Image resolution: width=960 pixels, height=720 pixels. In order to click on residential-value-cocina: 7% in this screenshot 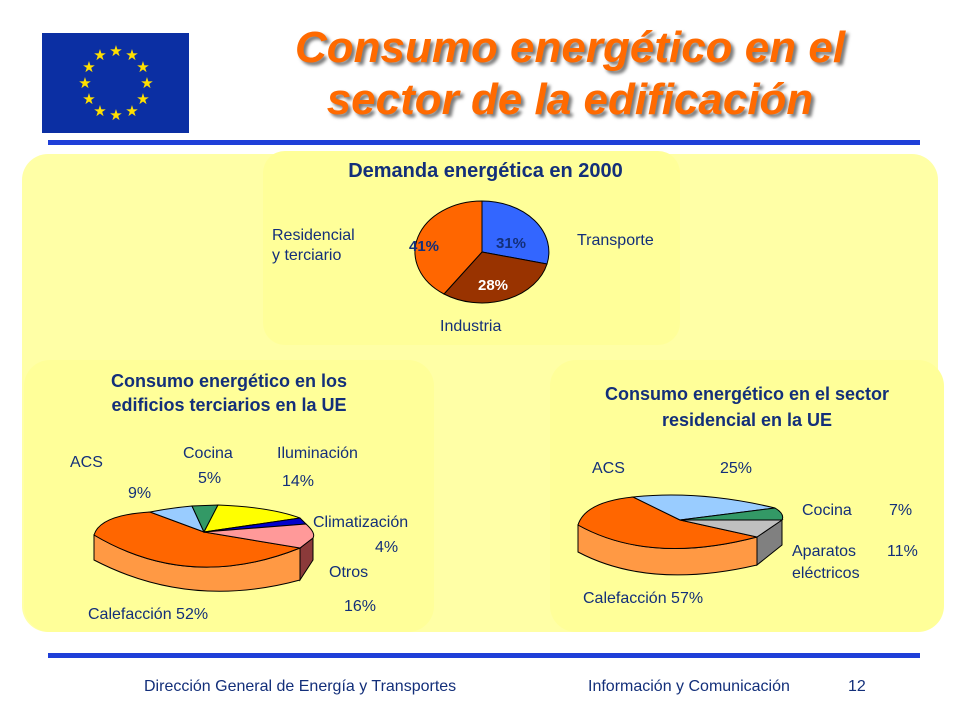, I will do `click(901, 510)`.